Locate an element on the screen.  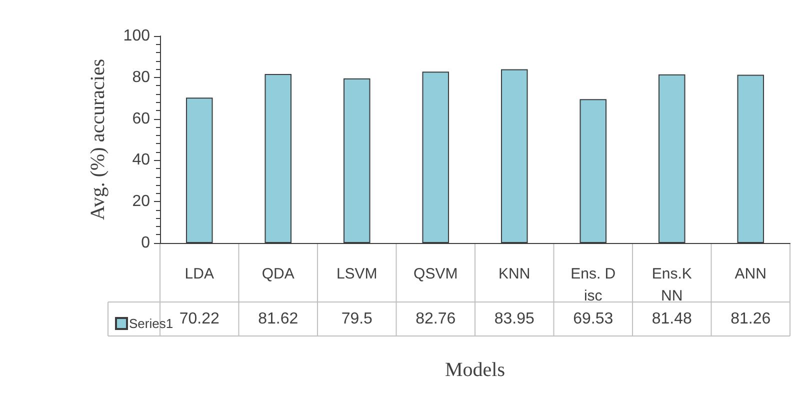
x-tick-label: QSVM is located at coordinates (436, 274).